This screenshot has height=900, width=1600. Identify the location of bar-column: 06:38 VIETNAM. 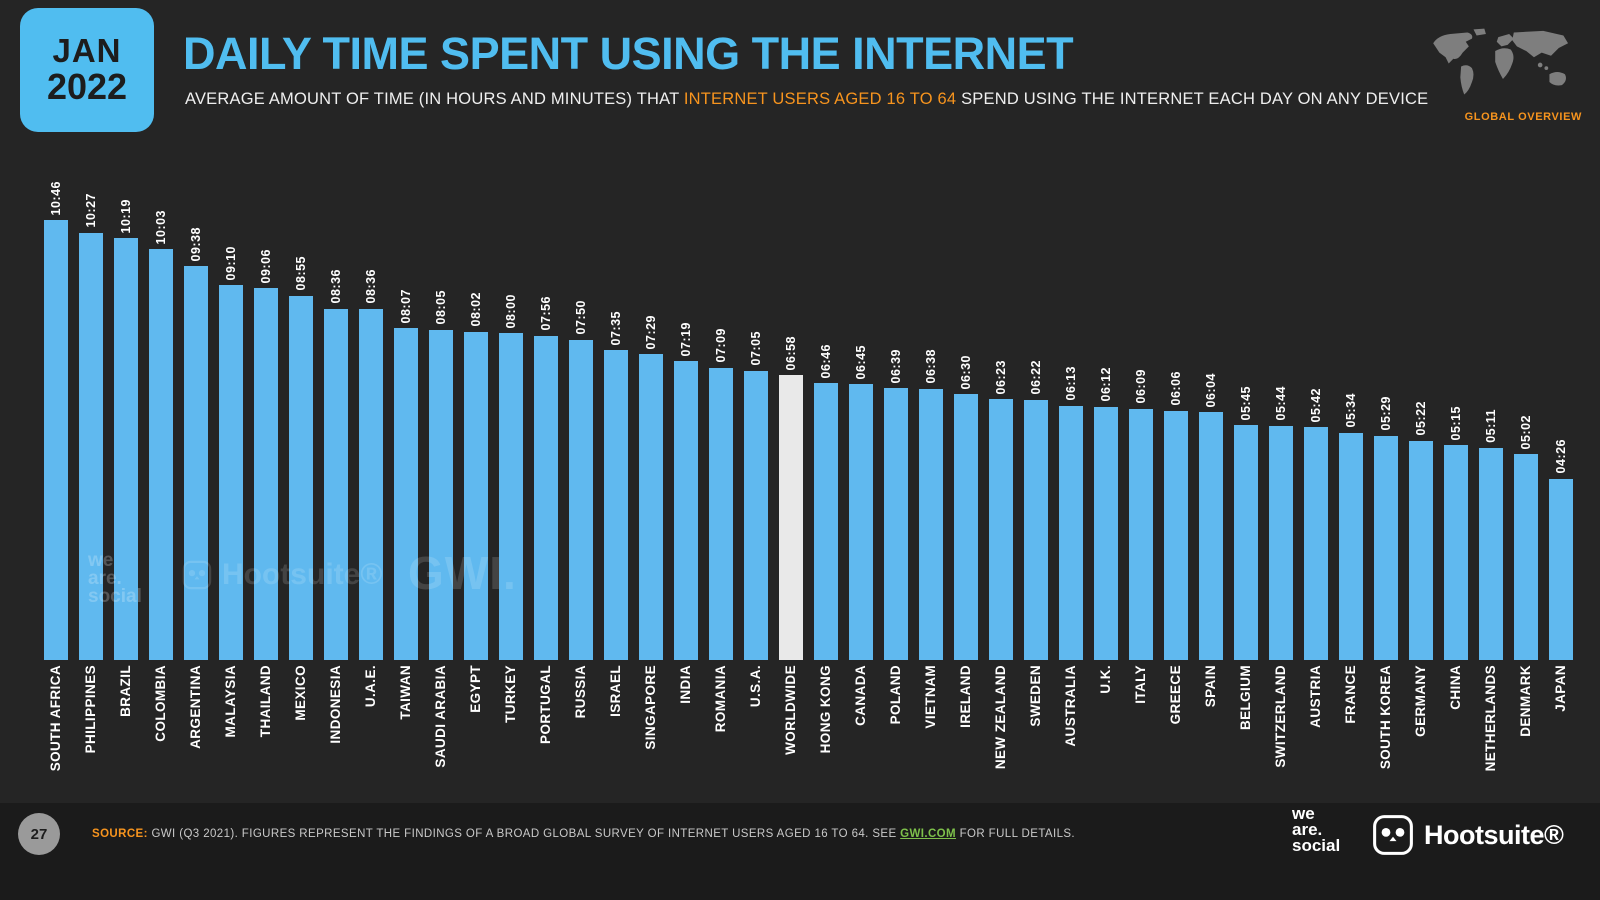
(930, 487).